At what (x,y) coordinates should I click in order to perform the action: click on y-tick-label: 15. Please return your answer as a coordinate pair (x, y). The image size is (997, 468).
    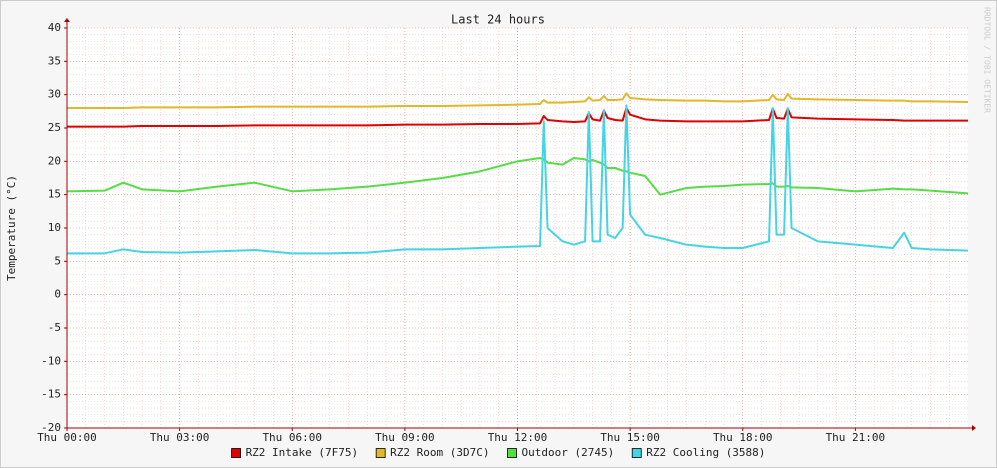
    Looking at the image, I should click on (54, 194).